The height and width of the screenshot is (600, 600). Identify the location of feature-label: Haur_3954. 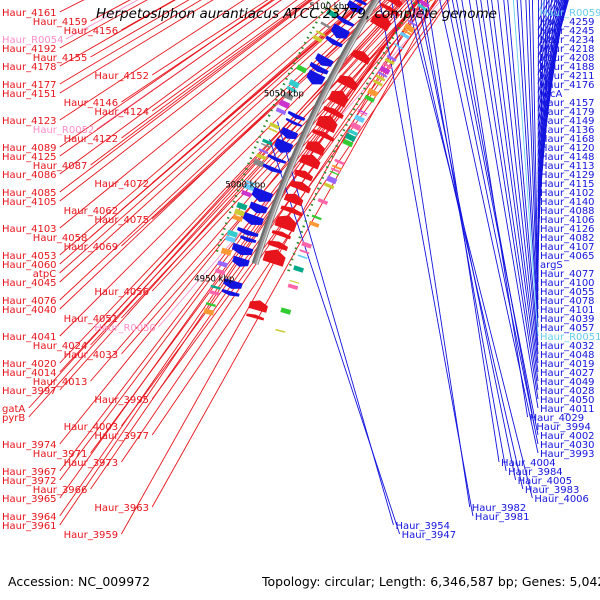
(422, 526).